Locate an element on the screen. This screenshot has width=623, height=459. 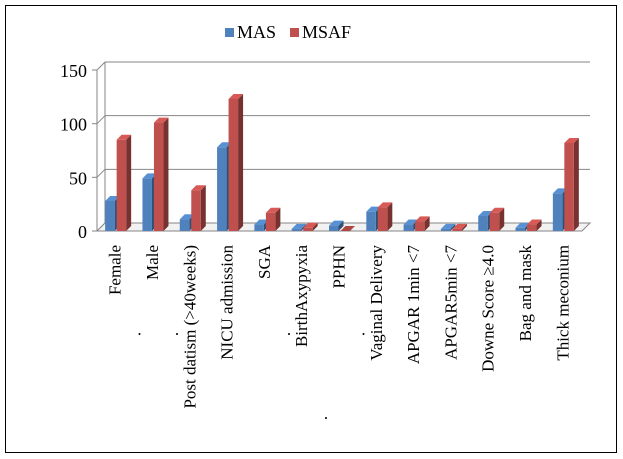
legend-label-mas: MAS is located at coordinates (256, 32).